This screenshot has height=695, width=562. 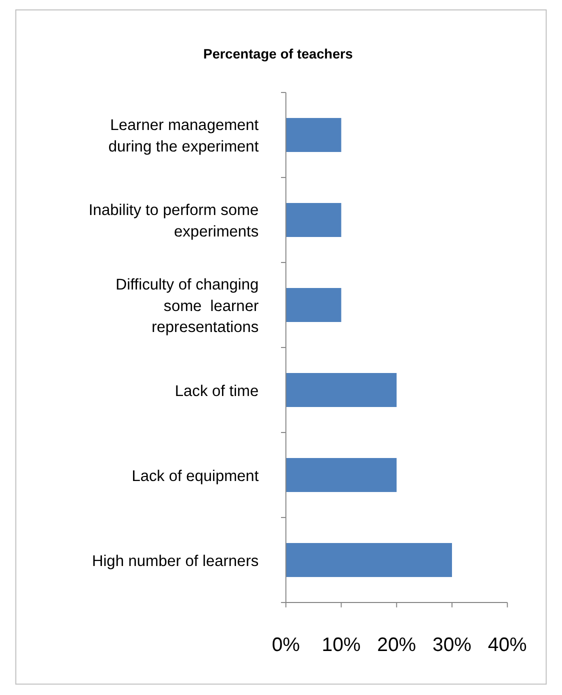 What do you see at coordinates (216, 391) in the screenshot?
I see `y-tick-label: Lack of time` at bounding box center [216, 391].